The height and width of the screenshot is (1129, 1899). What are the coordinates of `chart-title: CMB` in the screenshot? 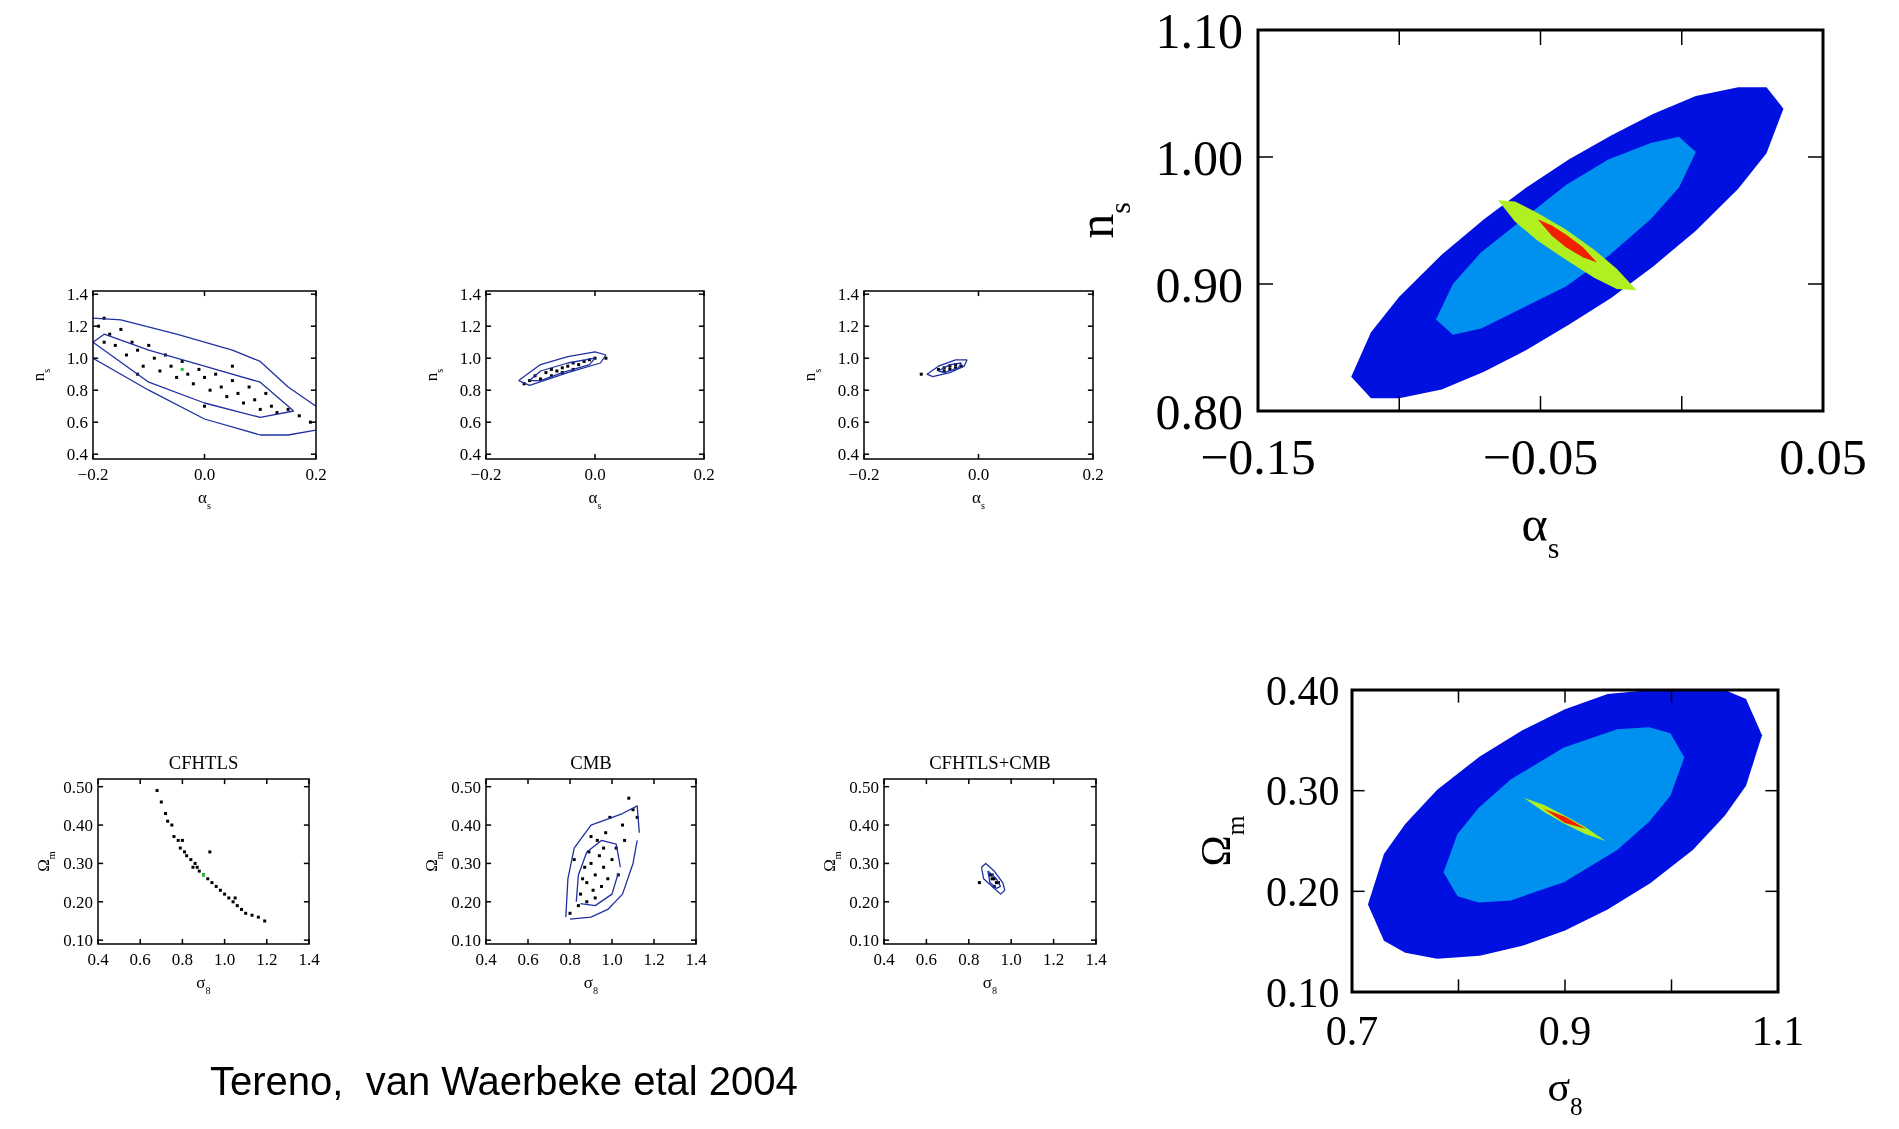 It's located at (591, 762).